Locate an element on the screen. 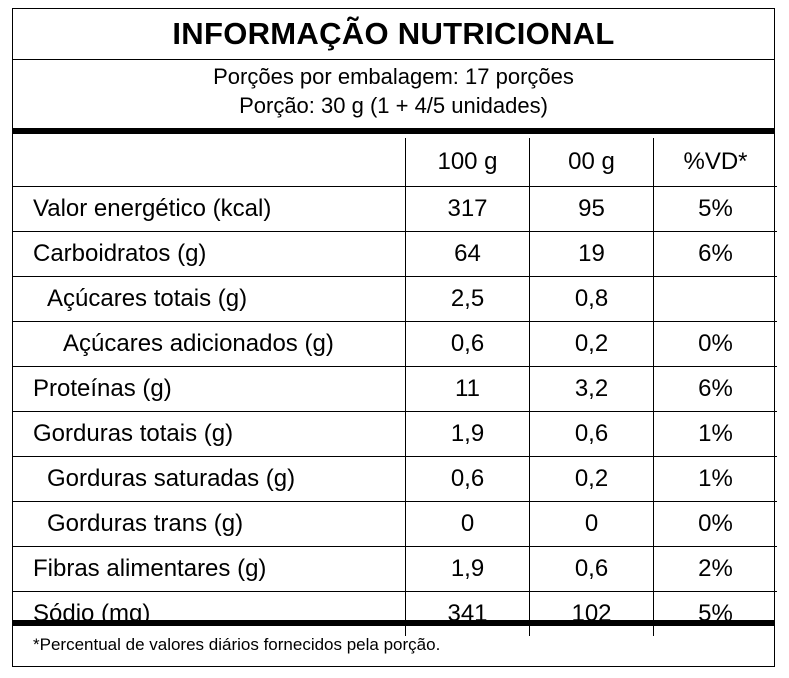  nutrient-name: Valor energético (kcal) is located at coordinates (209, 209).